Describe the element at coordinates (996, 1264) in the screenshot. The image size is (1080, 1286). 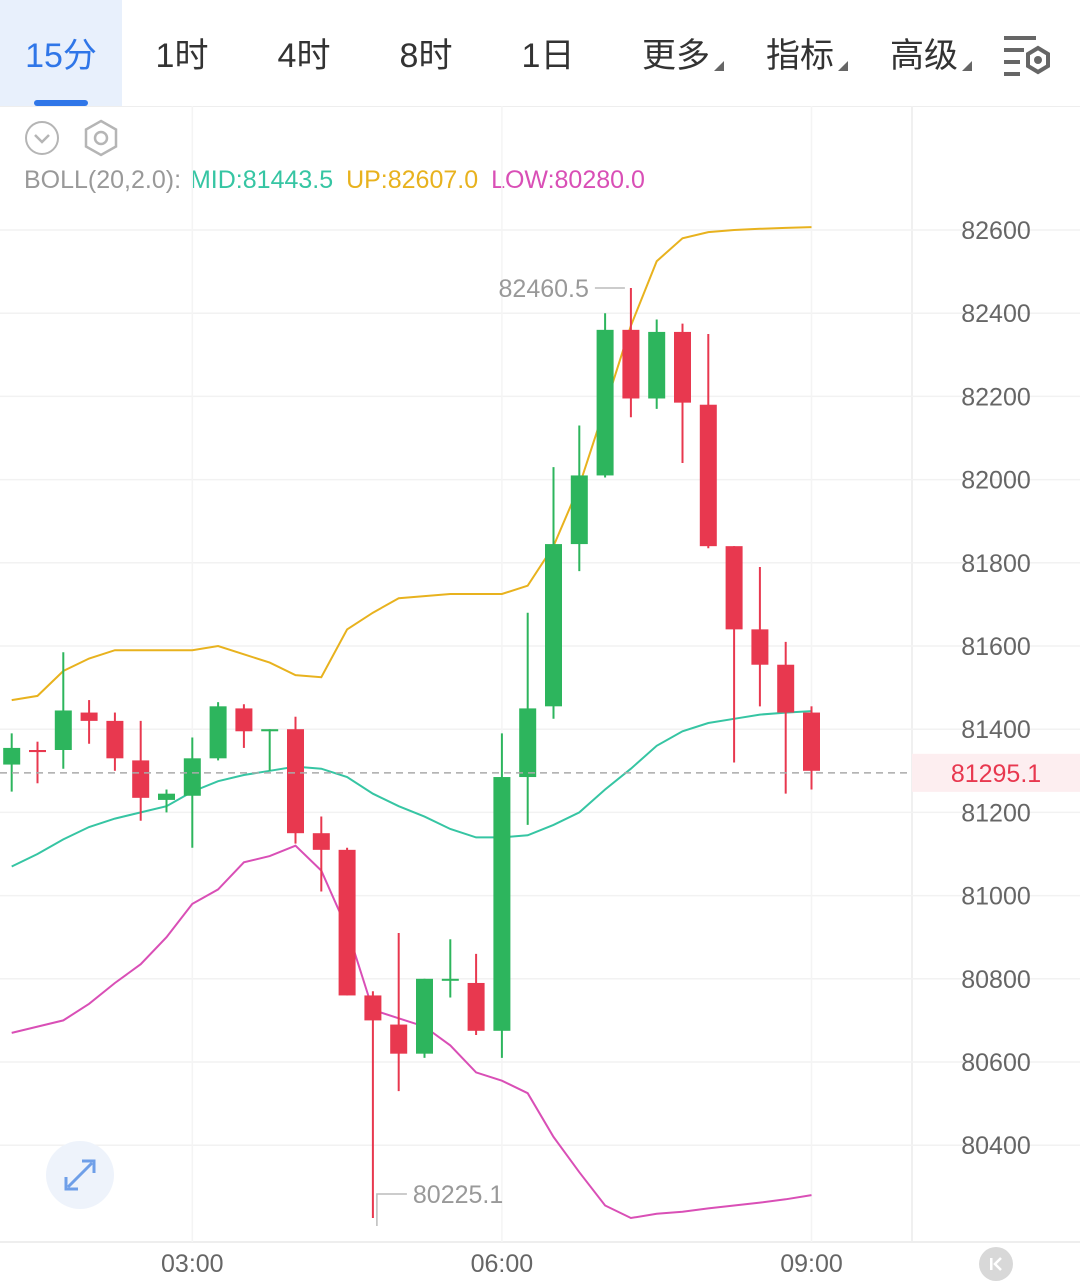
I see `skip-to-start-icon` at that location.